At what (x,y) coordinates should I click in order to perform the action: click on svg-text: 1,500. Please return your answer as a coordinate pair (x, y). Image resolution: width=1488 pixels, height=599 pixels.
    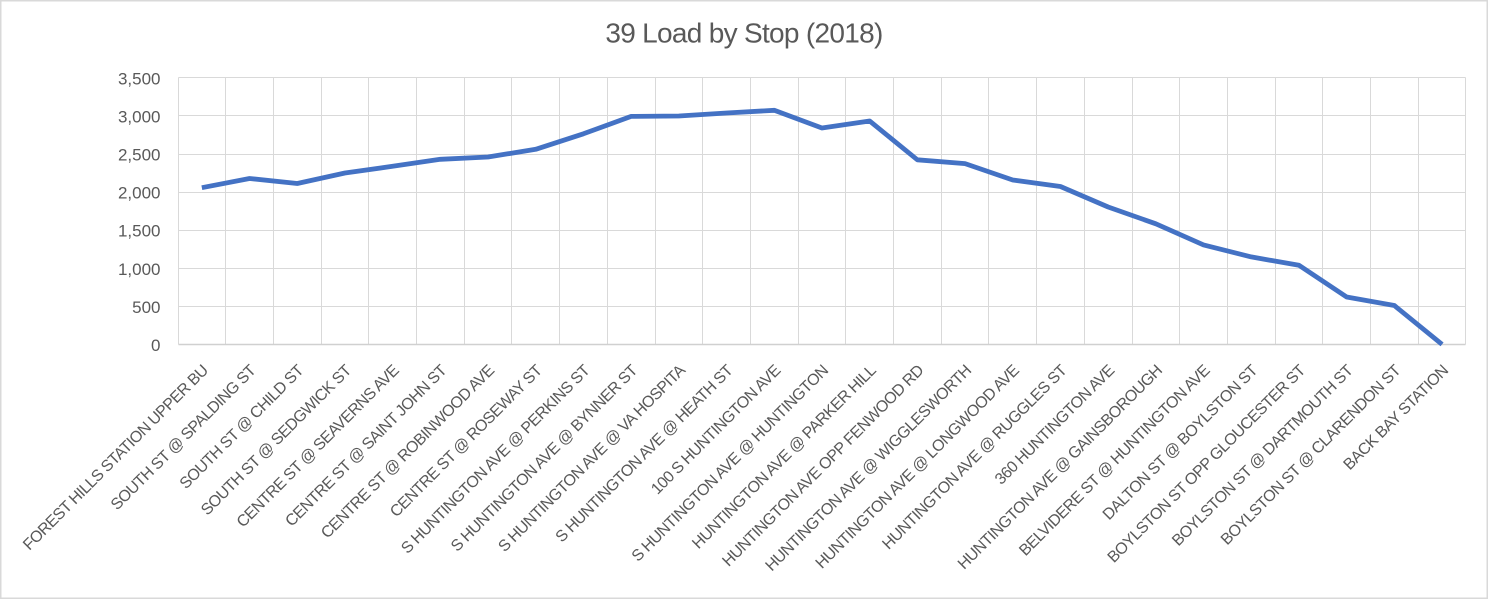
    Looking at the image, I should click on (139, 231).